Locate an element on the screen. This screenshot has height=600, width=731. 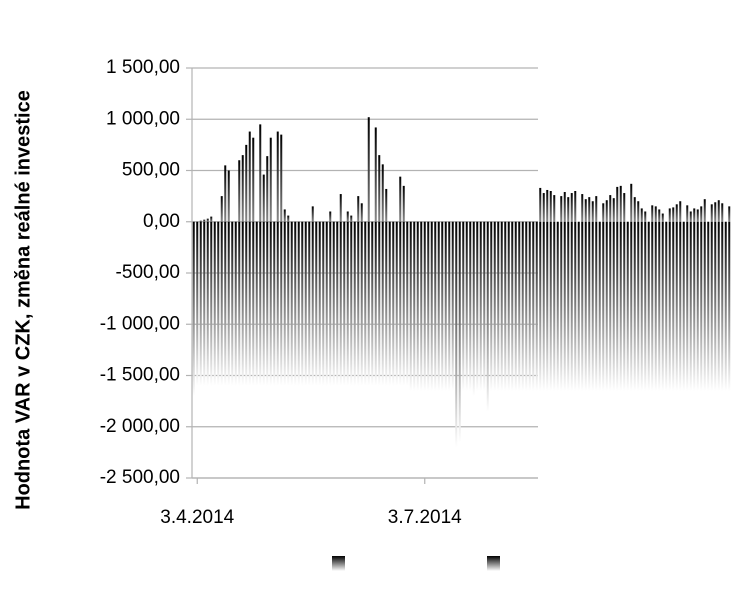
y-tick-label: 0,00 is located at coordinates (161, 221).